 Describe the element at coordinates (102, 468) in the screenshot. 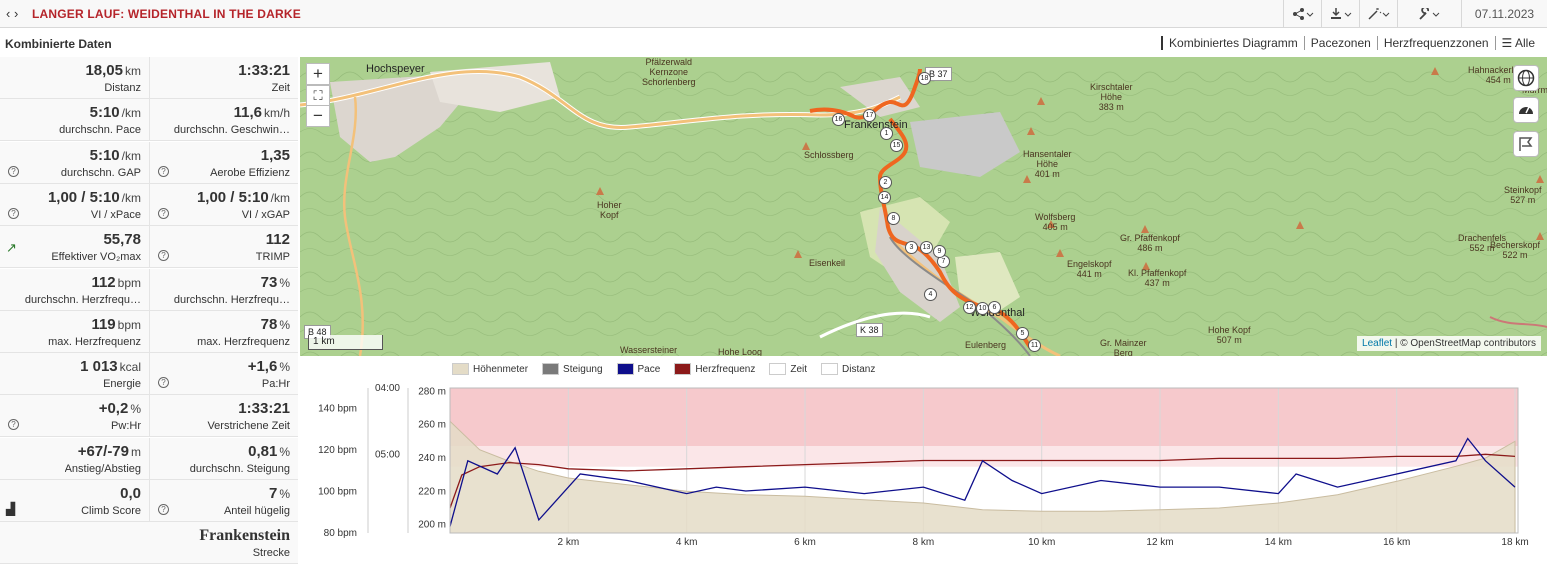

I see `stat-label: Anstieg/Abstieg` at that location.